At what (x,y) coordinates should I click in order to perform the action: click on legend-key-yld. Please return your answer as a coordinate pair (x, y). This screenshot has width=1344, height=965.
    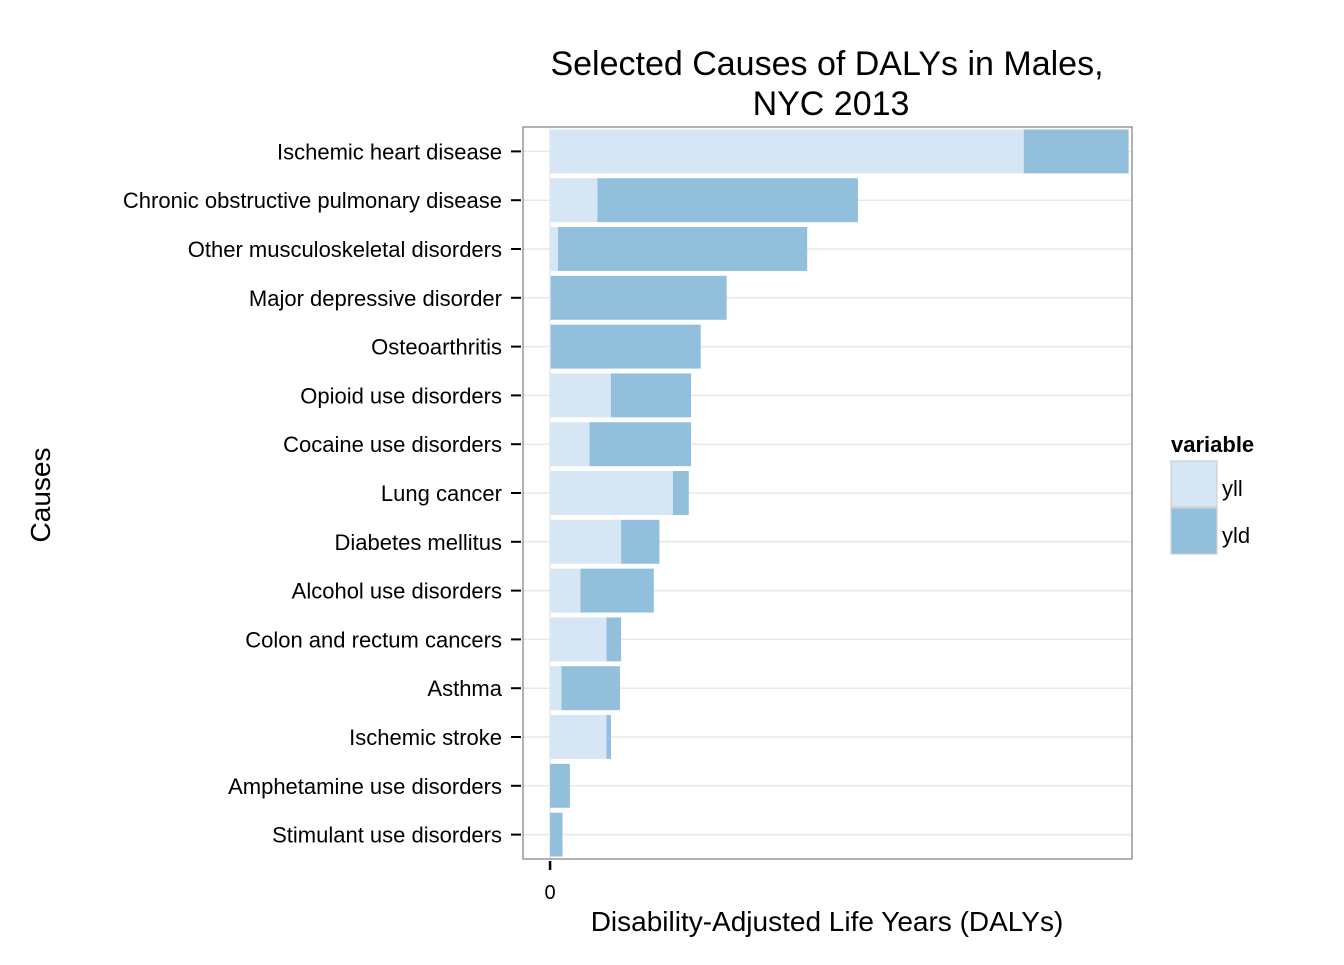
    Looking at the image, I should click on (1194, 531).